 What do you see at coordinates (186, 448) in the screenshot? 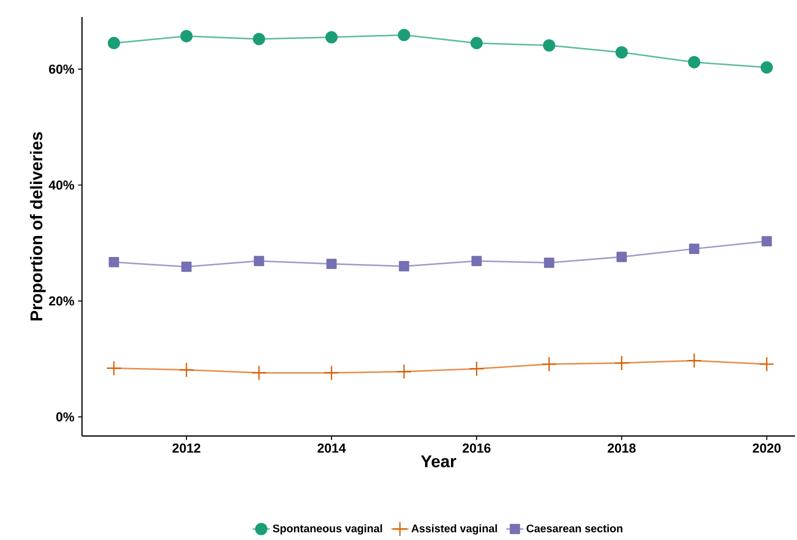
I see `x-tick-label: 2012` at bounding box center [186, 448].